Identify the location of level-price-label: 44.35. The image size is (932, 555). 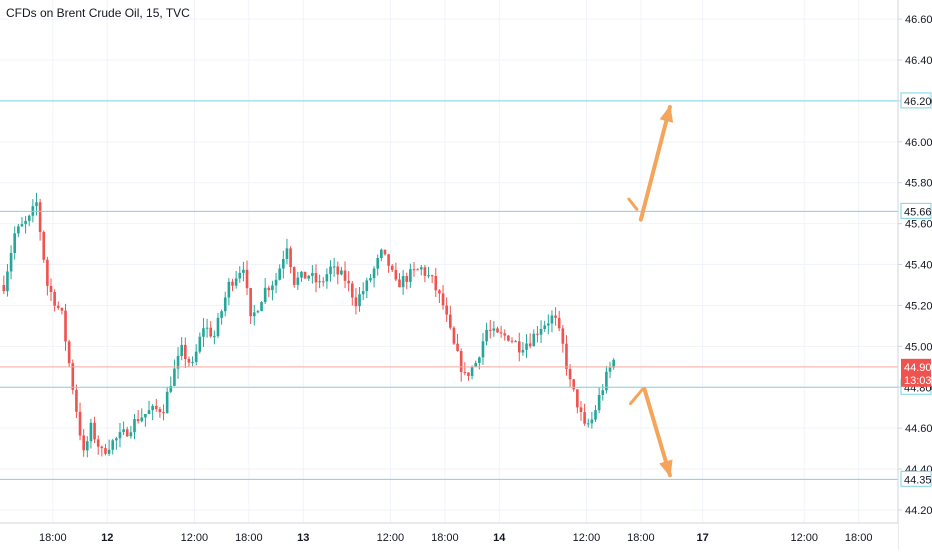
(918, 480).